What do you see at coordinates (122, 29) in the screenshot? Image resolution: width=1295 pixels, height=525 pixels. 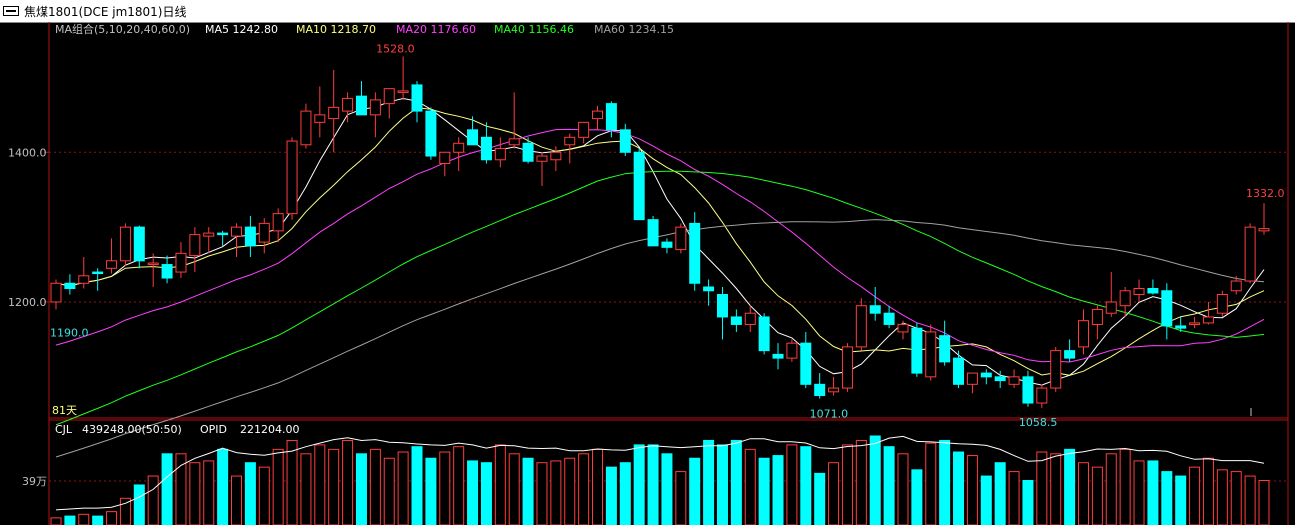 I see `ma-legend-label: MA组合(5,10,20,40,60,0)` at bounding box center [122, 29].